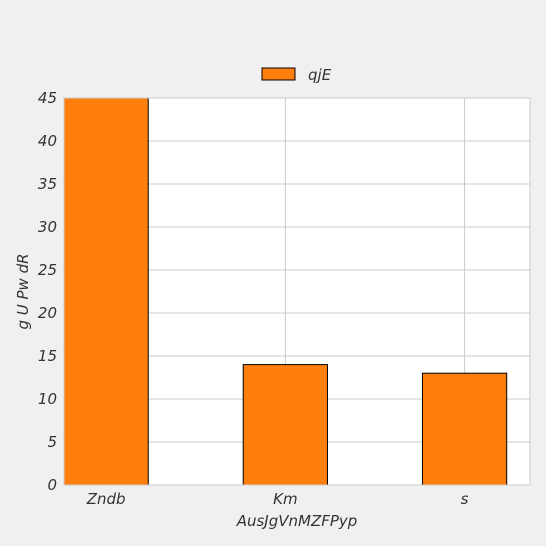  I want to click on legend: qjE, so click(296, 75).